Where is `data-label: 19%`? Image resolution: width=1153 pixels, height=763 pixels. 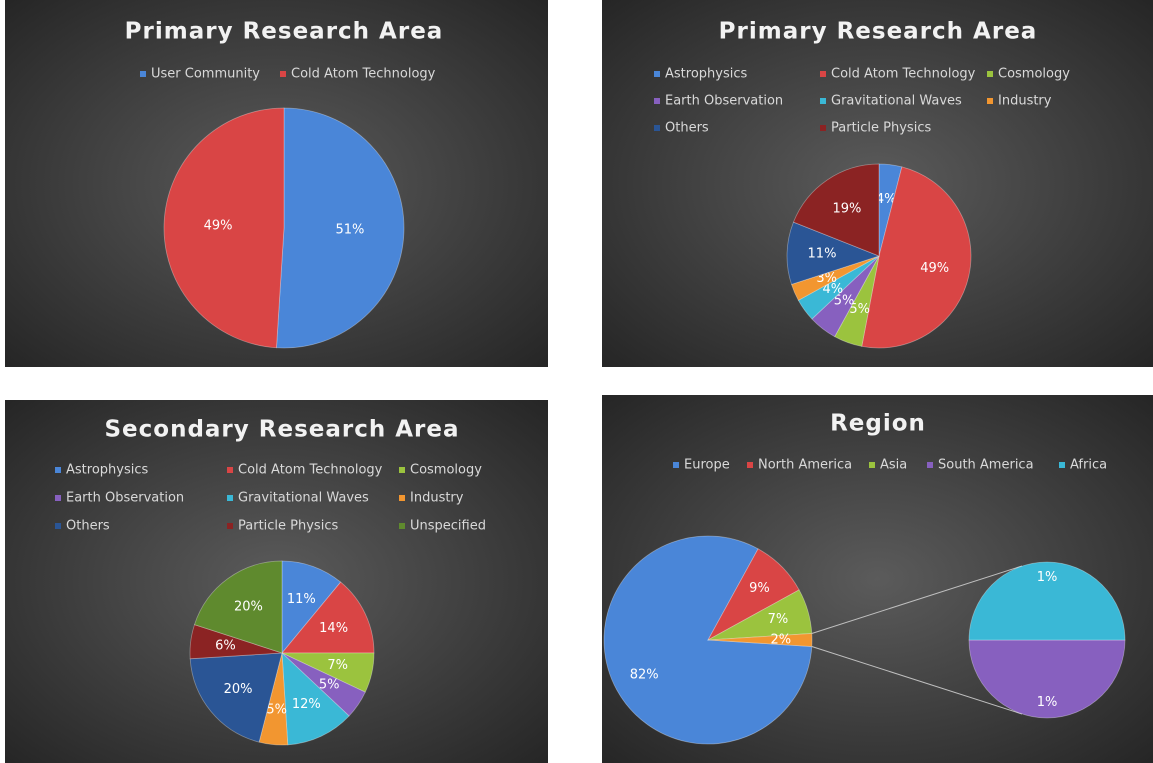
data-label: 19% is located at coordinates (846, 208).